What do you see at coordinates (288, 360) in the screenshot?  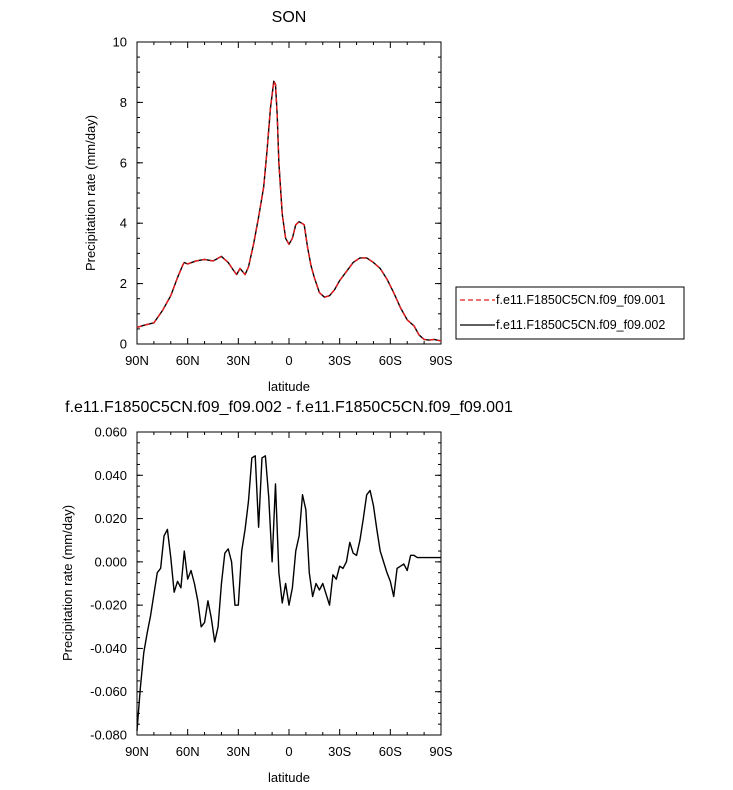 I see `precip-x-tick-label: 0` at bounding box center [288, 360].